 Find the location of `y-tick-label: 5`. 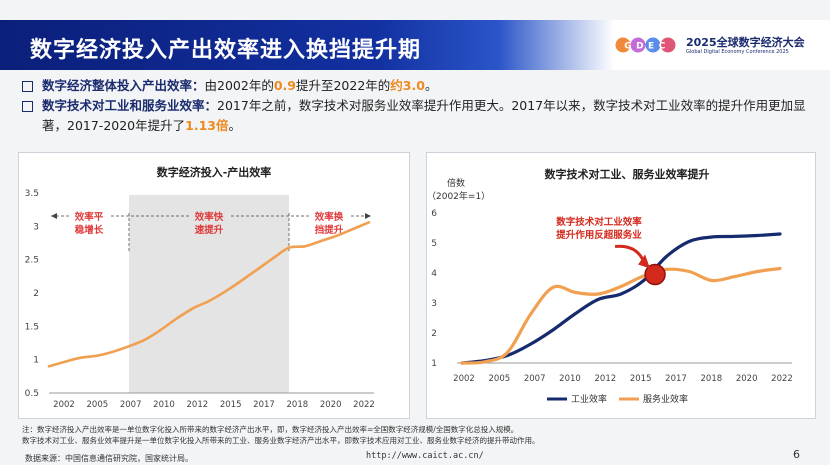

y-tick-label: 5 is located at coordinates (434, 244).